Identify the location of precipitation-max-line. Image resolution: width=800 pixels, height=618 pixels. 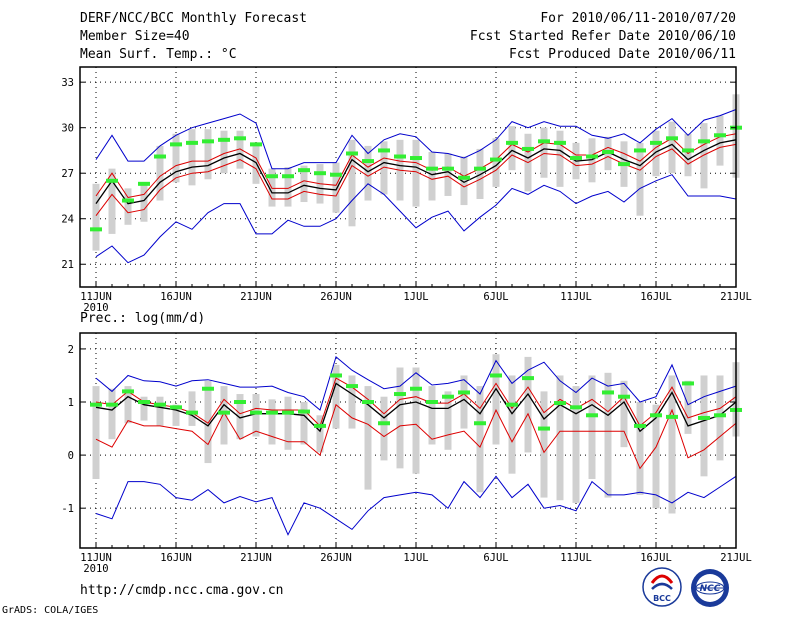
(416, 383).